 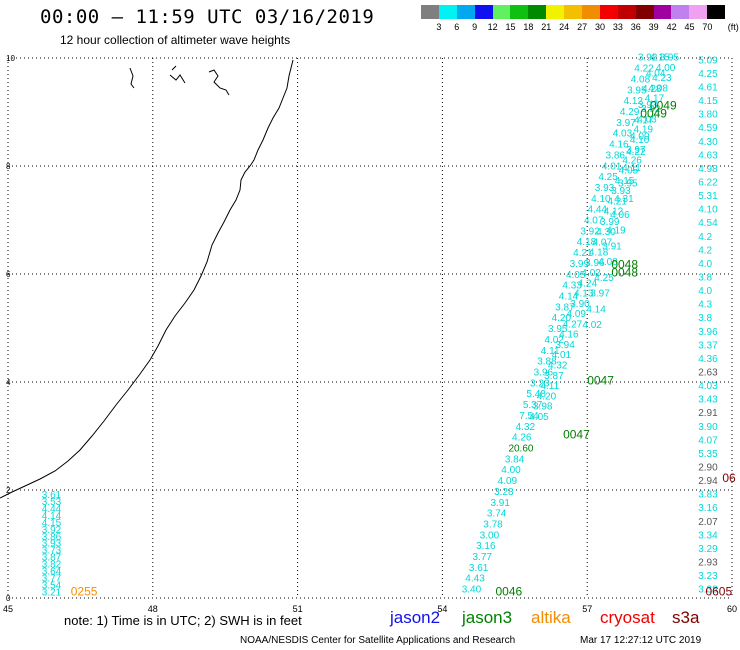 What do you see at coordinates (558, 366) in the screenshot?
I see `wave-height-value: 4.32` at bounding box center [558, 366].